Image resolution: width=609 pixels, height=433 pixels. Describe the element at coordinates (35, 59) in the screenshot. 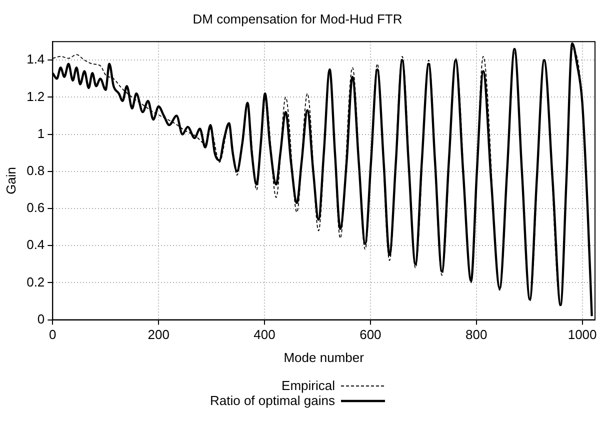

I see `y-tick-label: 1.4` at that location.